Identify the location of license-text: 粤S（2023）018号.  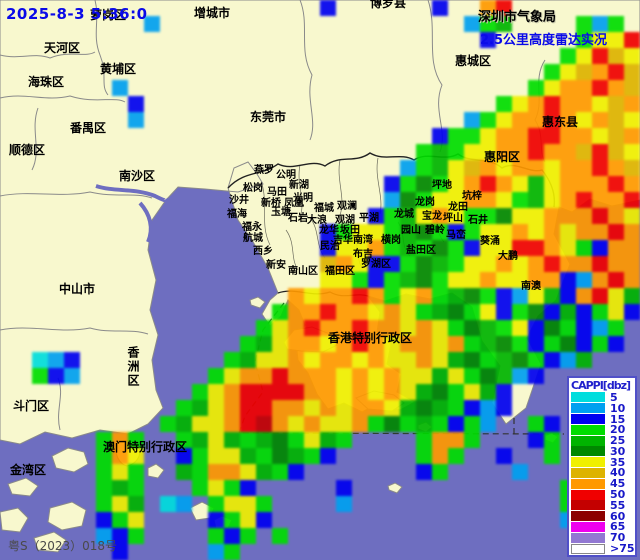
(63, 546).